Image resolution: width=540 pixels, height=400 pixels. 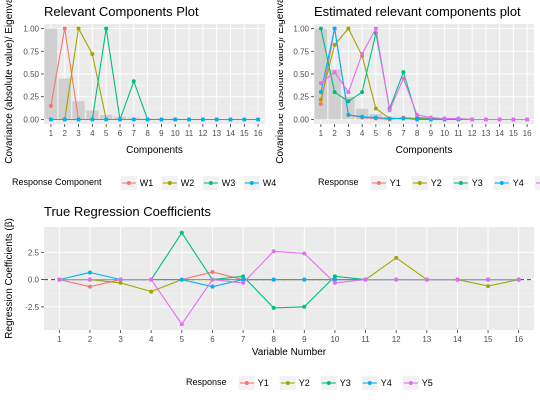 I want to click on point-w3, so click(x=106, y=28).